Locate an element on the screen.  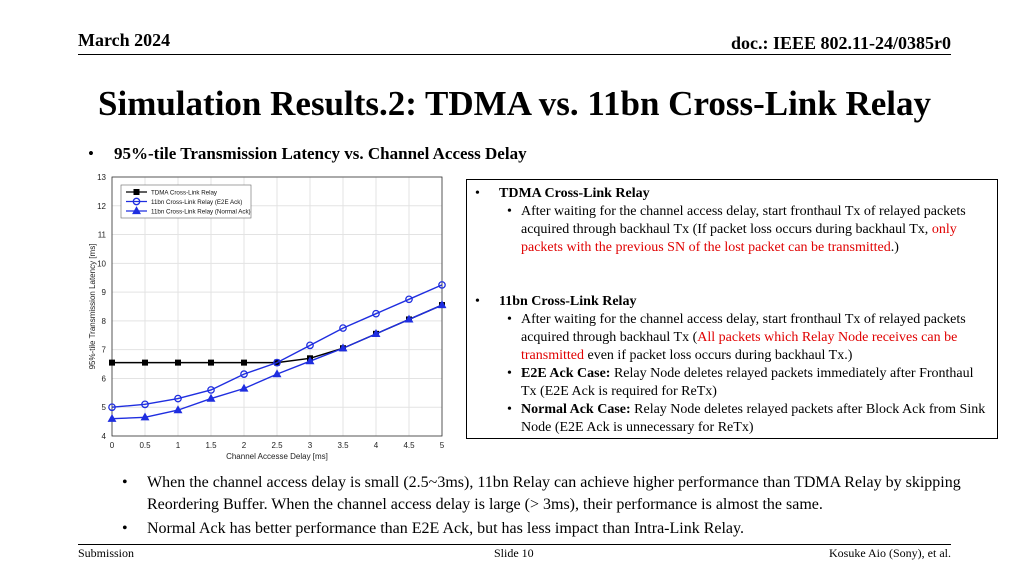
tdma-heading: • TDMA Cross-Link Relay is located at coordinates (562, 193).